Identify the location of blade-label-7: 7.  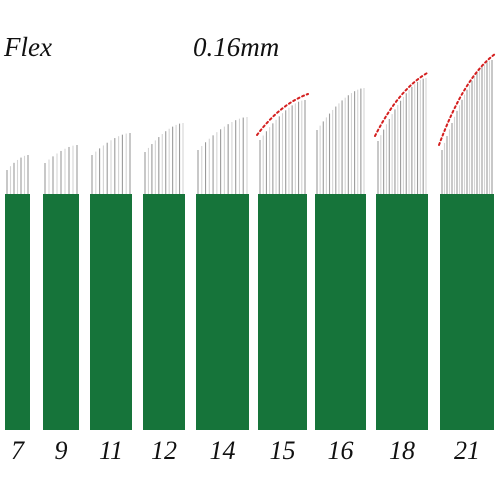
(17, 450).